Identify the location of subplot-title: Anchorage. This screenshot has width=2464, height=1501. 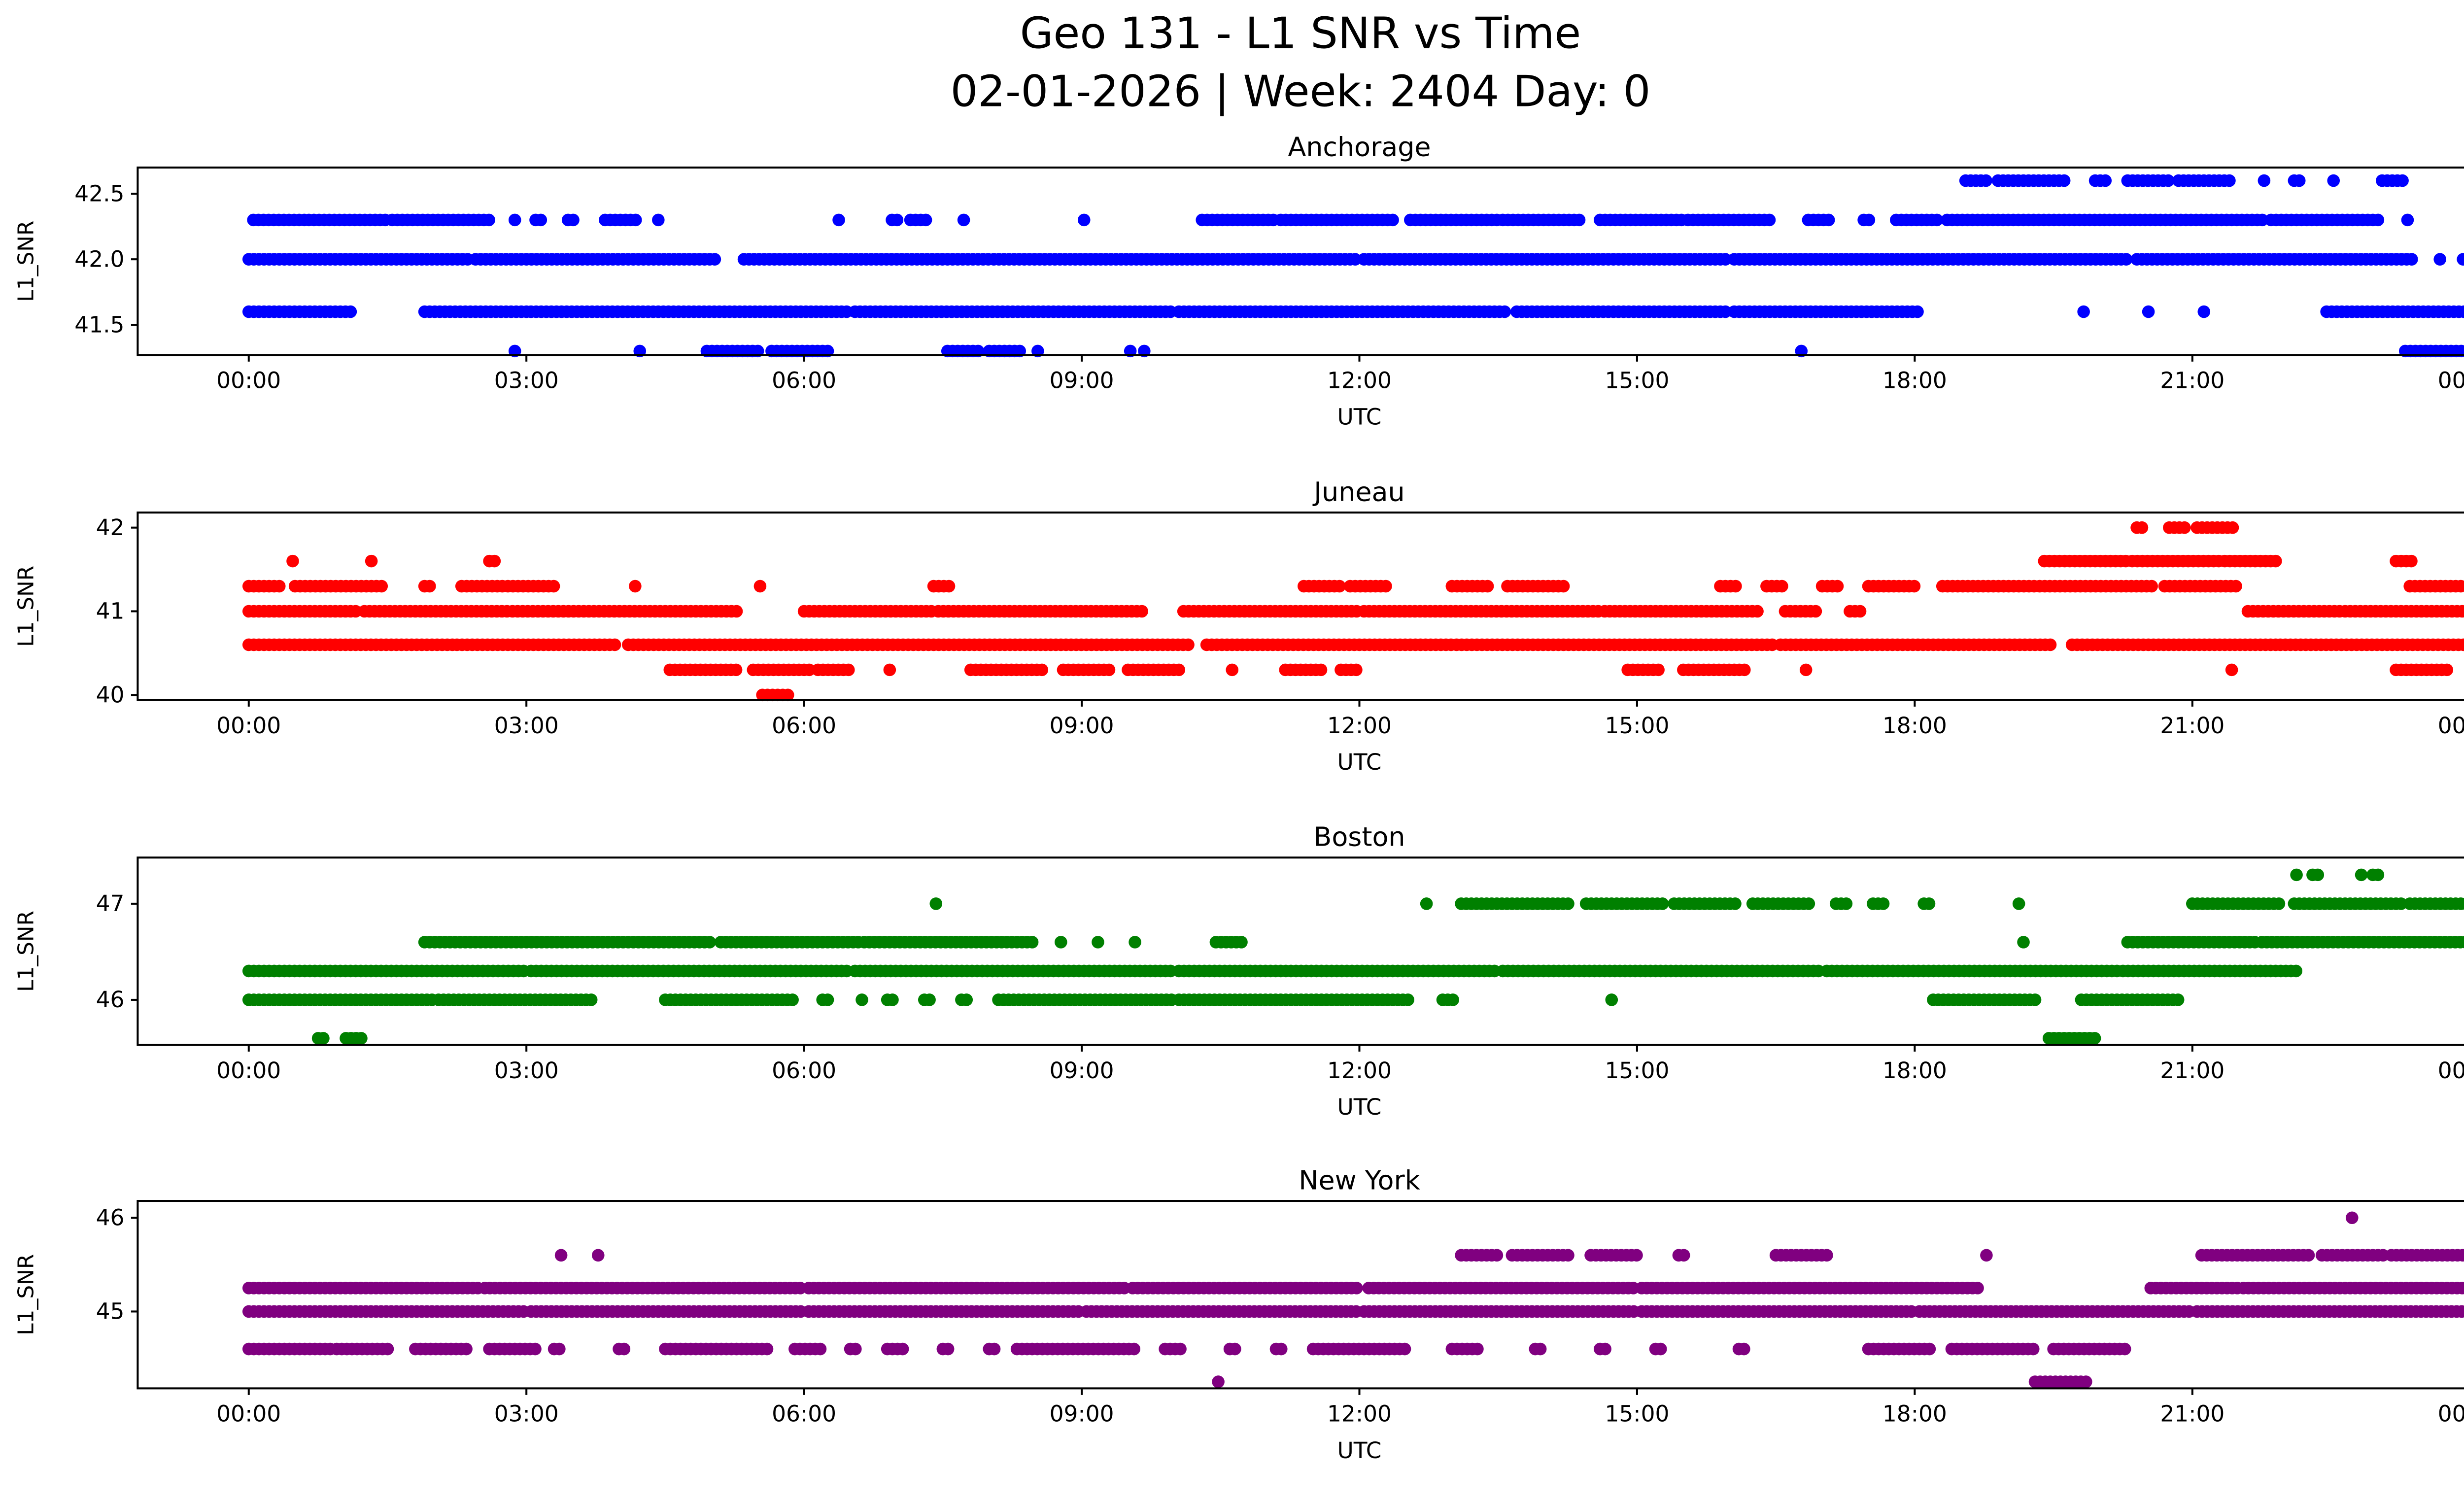
(1359, 146).